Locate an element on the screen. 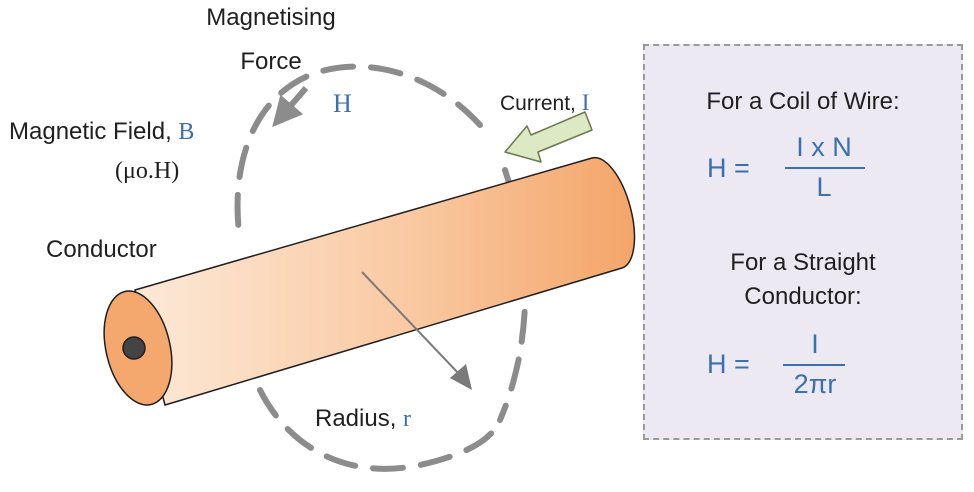 This screenshot has width=974, height=492. field-direction-arrow is located at coordinates (290, 107).